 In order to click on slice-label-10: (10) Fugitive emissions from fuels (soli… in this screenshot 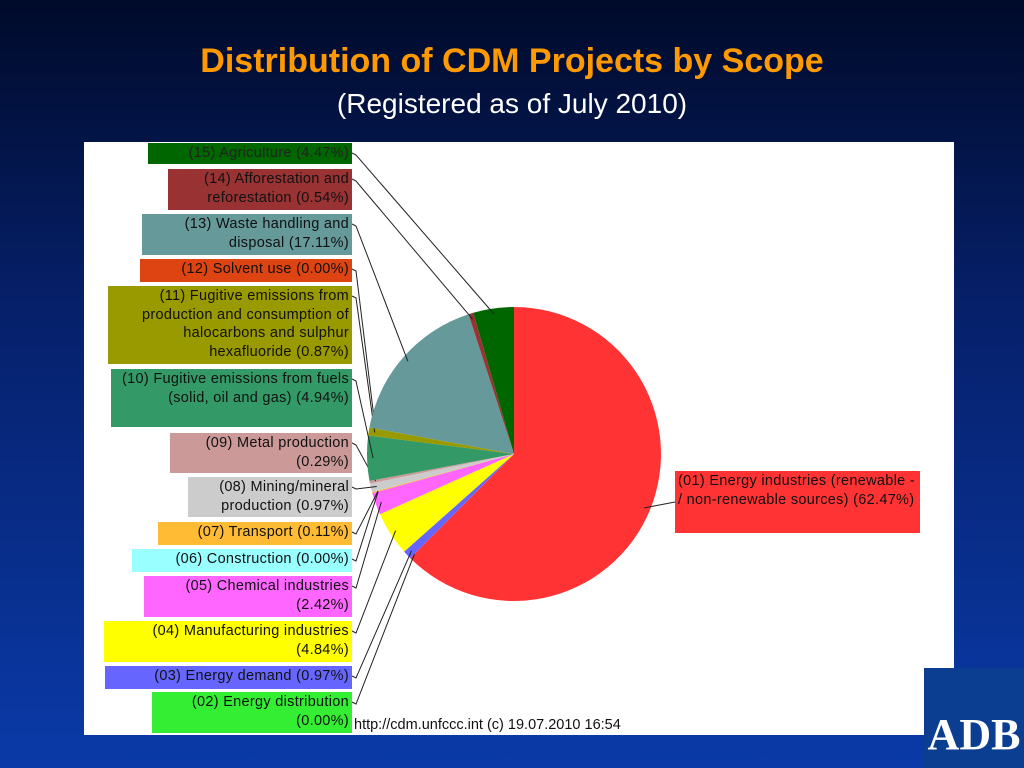, I will do `click(231, 398)`.